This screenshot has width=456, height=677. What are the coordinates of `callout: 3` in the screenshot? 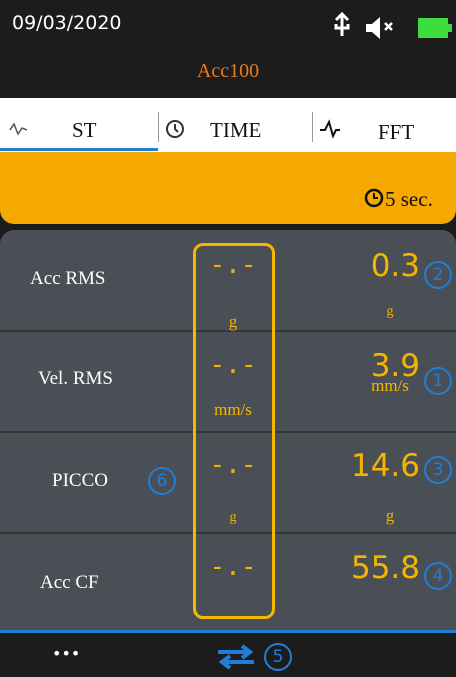 It's located at (438, 470).